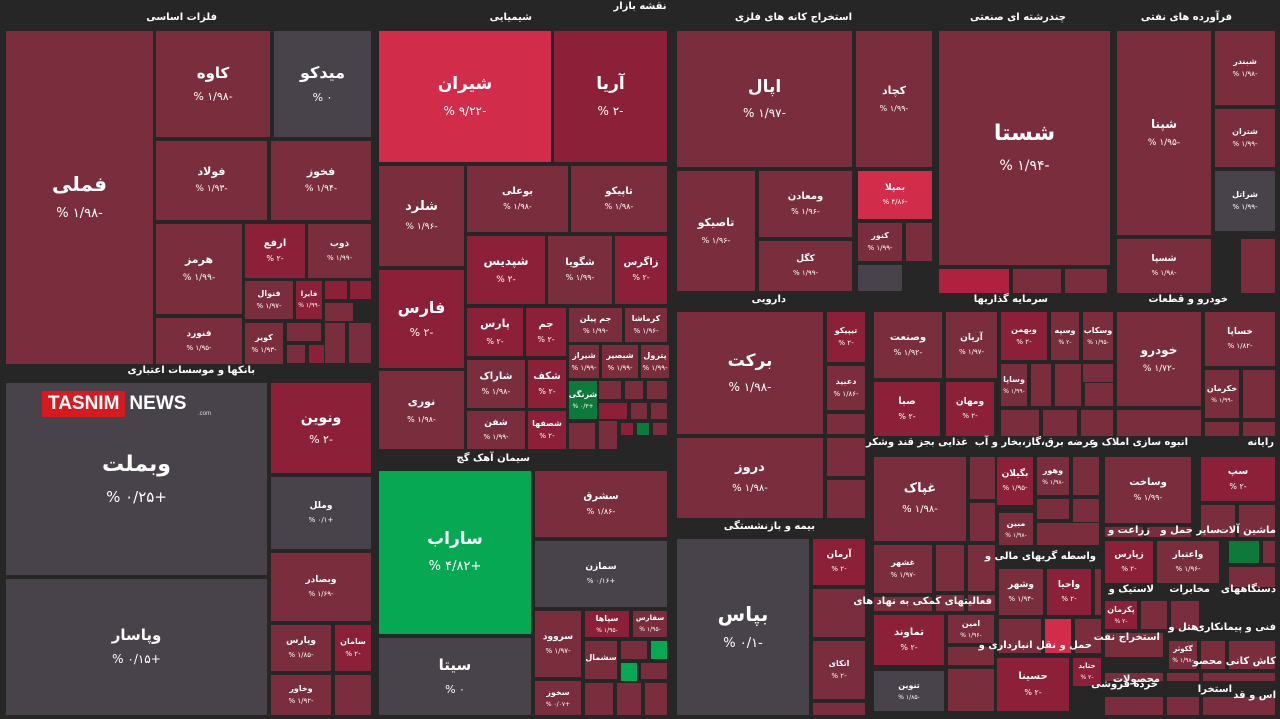 This screenshot has height=719, width=1280. I want to click on treemap-tile: فنوال -۱/۹۷ %, so click(269, 300).